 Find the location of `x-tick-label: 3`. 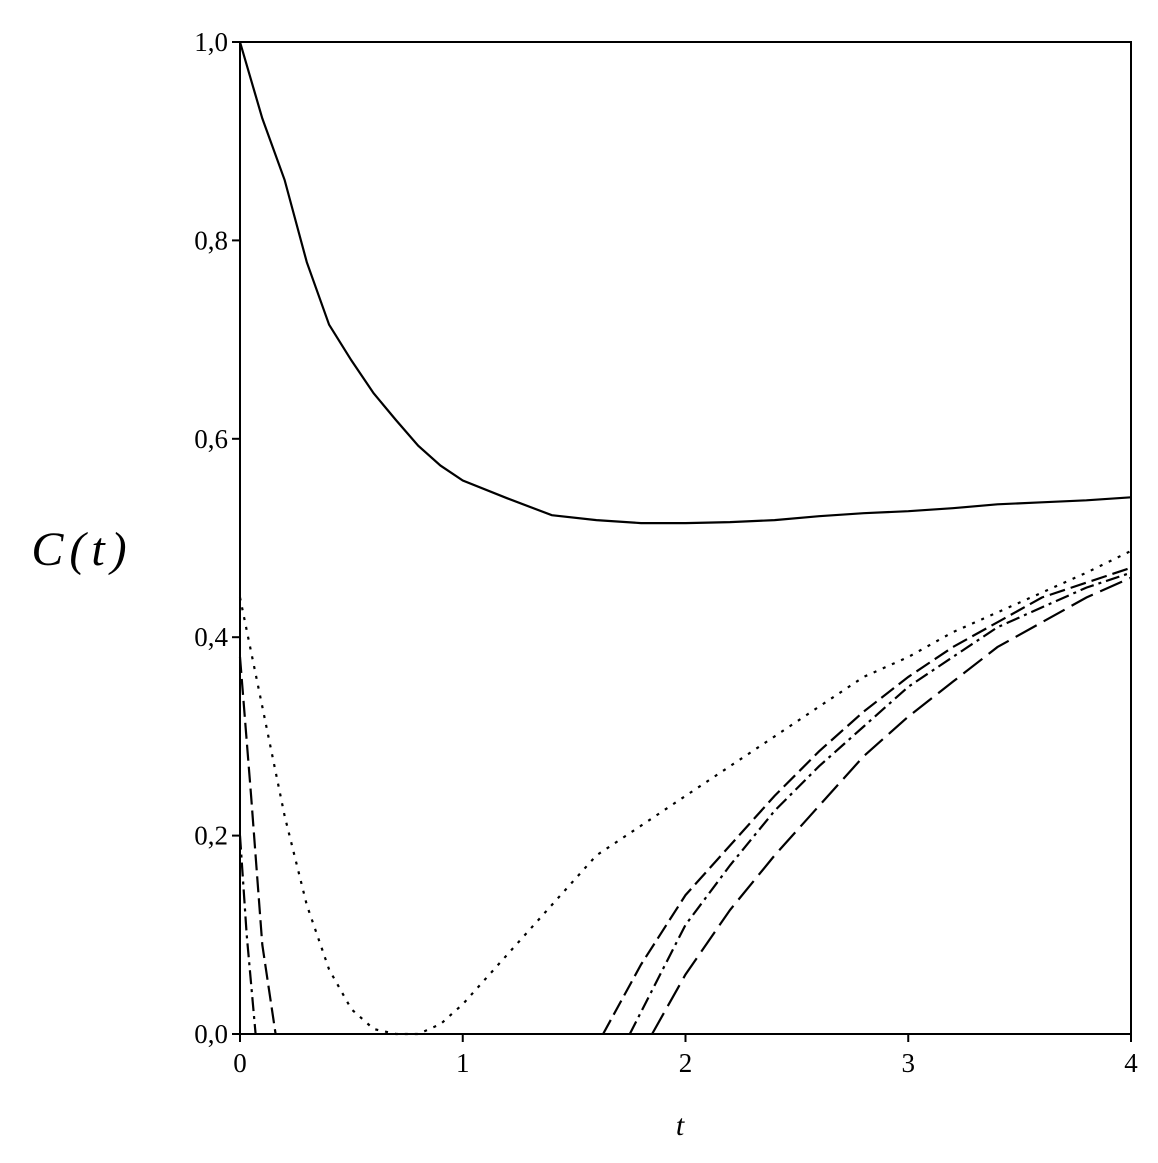

x-tick-label: 3 is located at coordinates (909, 1063).